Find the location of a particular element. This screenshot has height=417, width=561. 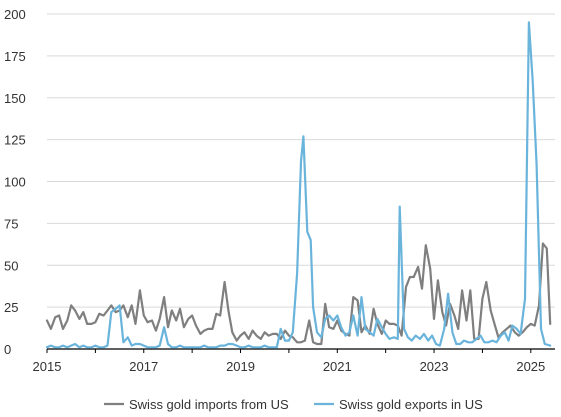

y-tick-label: 25 is located at coordinates (11, 307).